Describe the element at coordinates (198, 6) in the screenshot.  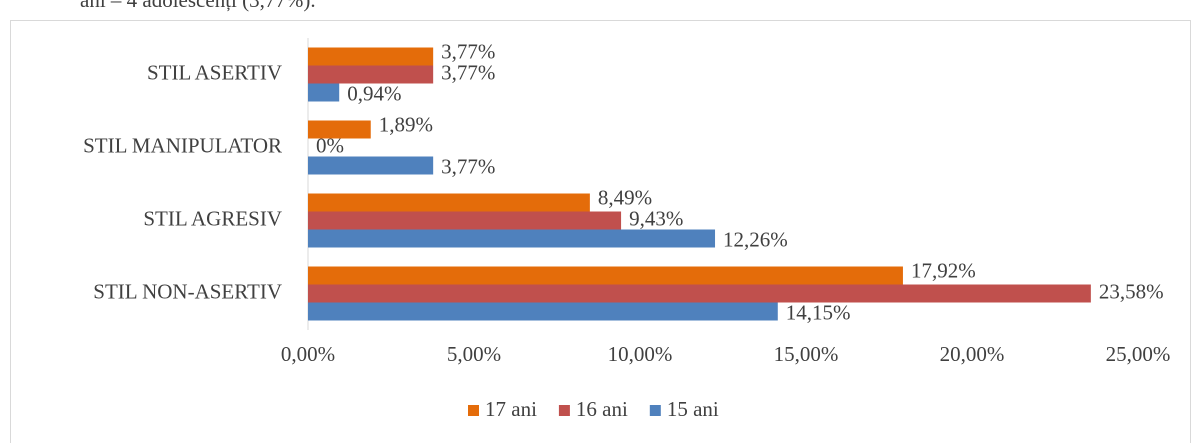
I see `header-text: ani – 4 adolescenți (3,77%).` at that location.